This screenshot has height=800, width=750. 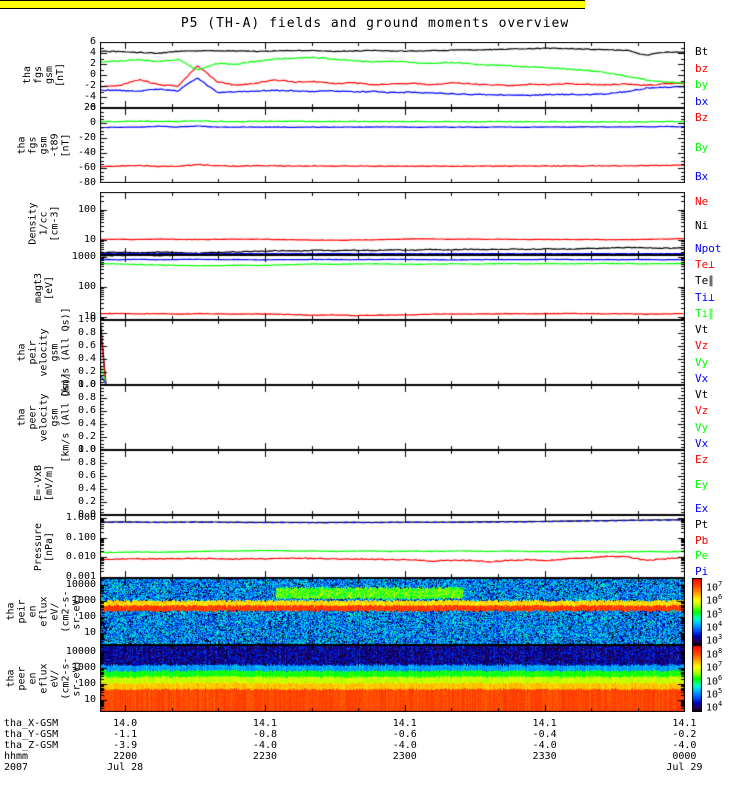 What do you see at coordinates (544, 734) in the screenshot?
I see `footer-value: -0.4` at bounding box center [544, 734].